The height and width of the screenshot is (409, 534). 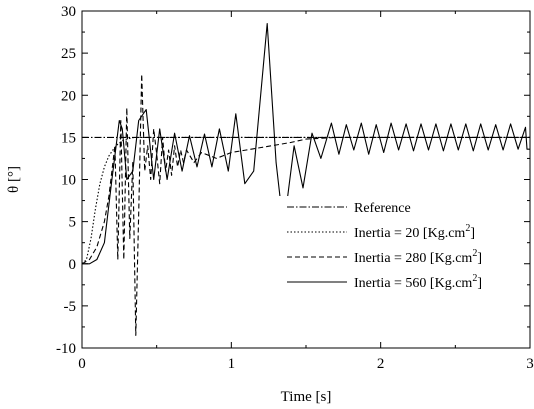 I want to click on y-tick-label: 20, so click(x=68, y=96).